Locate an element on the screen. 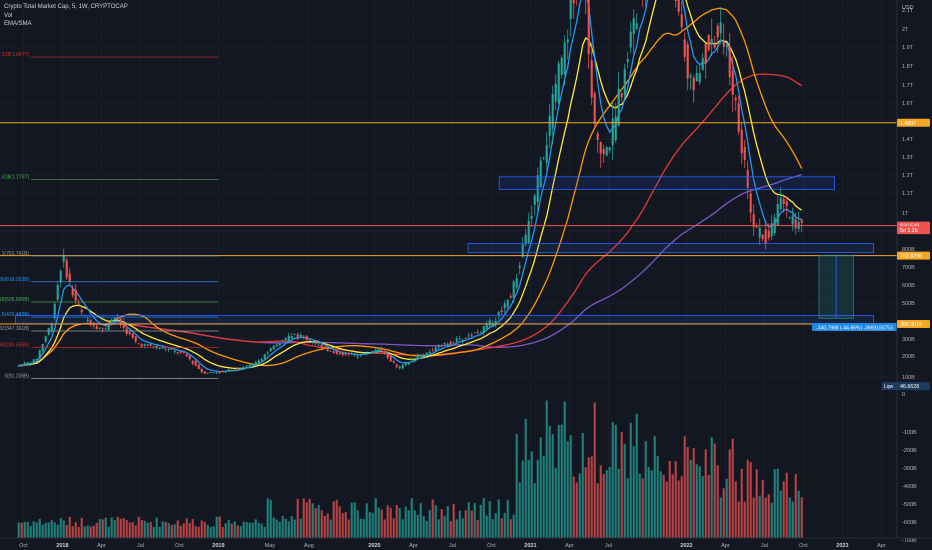  measure-label-bg is located at coordinates (854, 327).